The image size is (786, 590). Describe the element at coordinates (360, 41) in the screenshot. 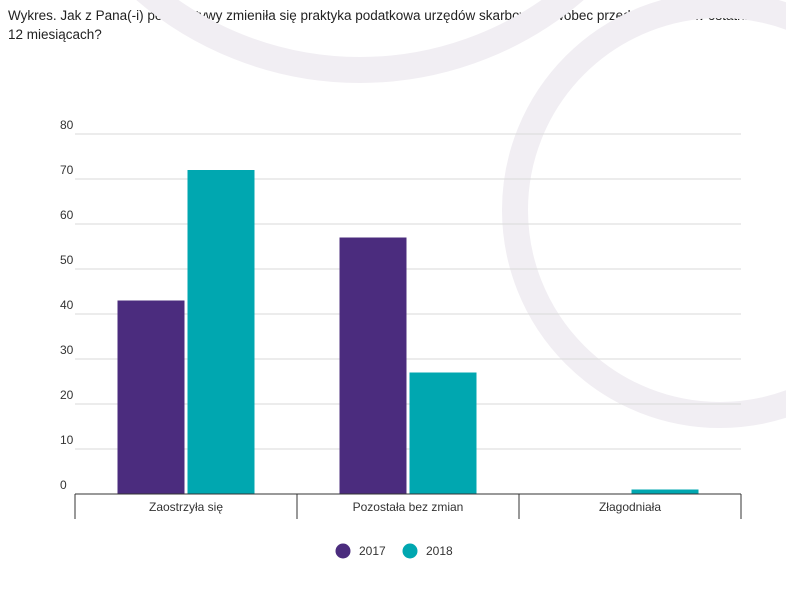

I see `decor-arc` at that location.